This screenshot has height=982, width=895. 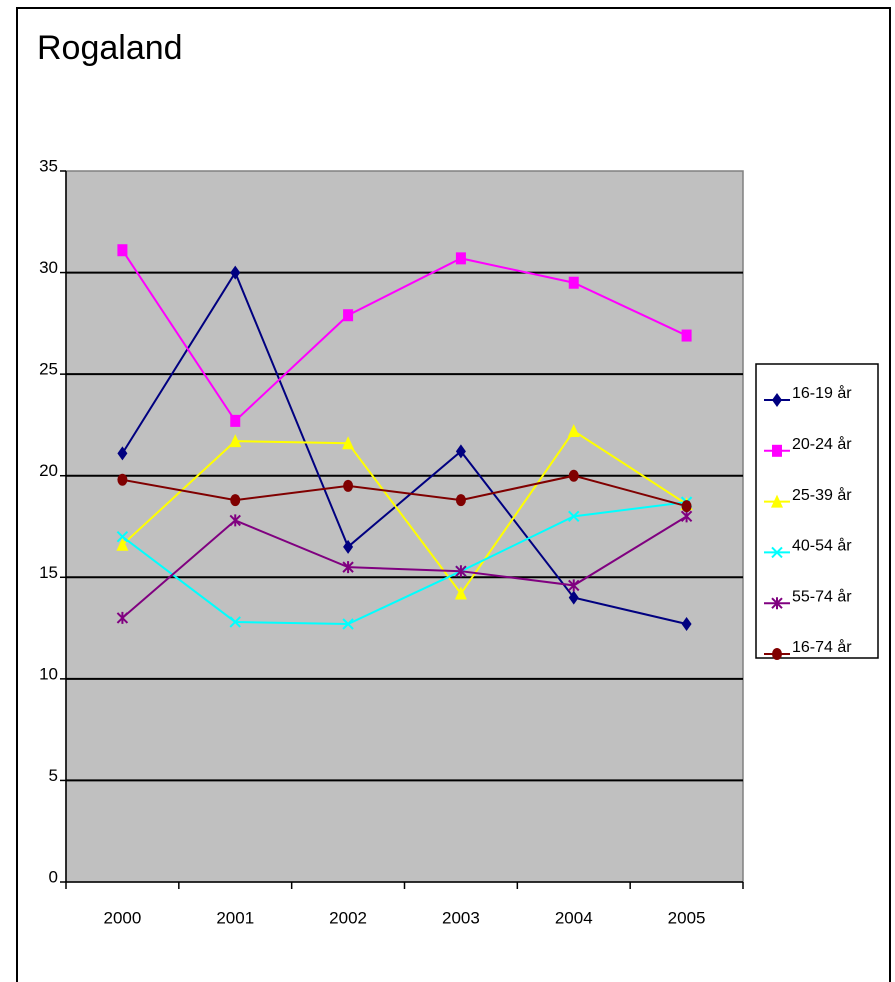 I want to click on legend-label: 40-54 år, so click(x=822, y=546).